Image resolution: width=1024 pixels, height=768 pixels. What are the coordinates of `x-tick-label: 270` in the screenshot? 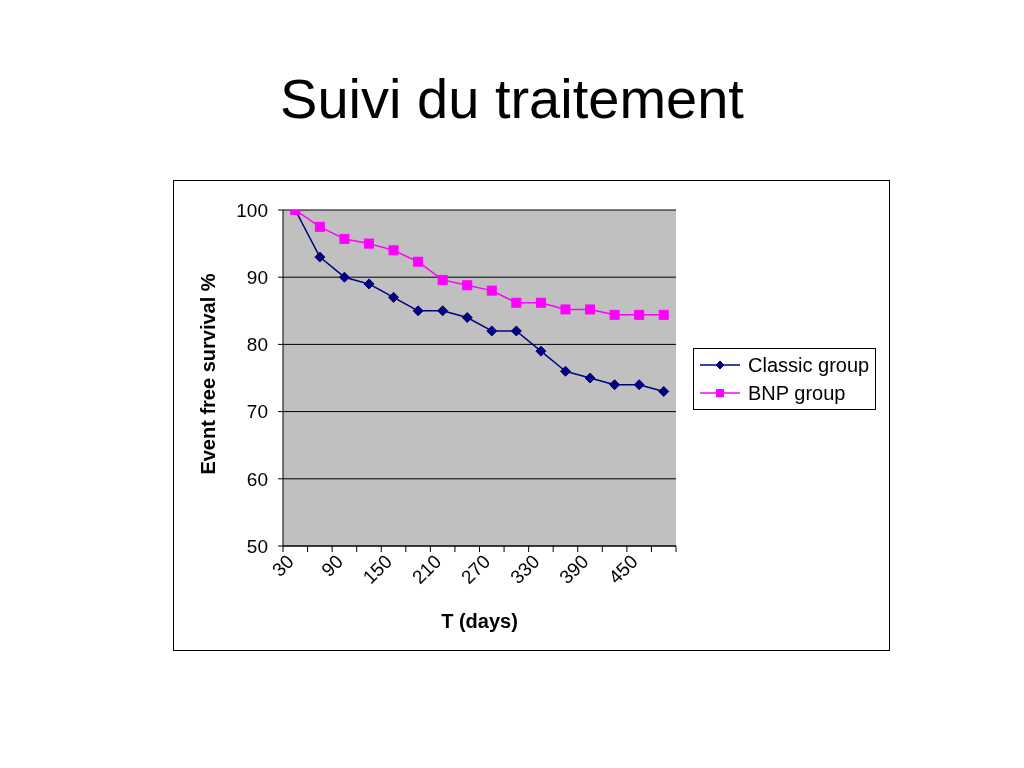 It's located at (476, 569).